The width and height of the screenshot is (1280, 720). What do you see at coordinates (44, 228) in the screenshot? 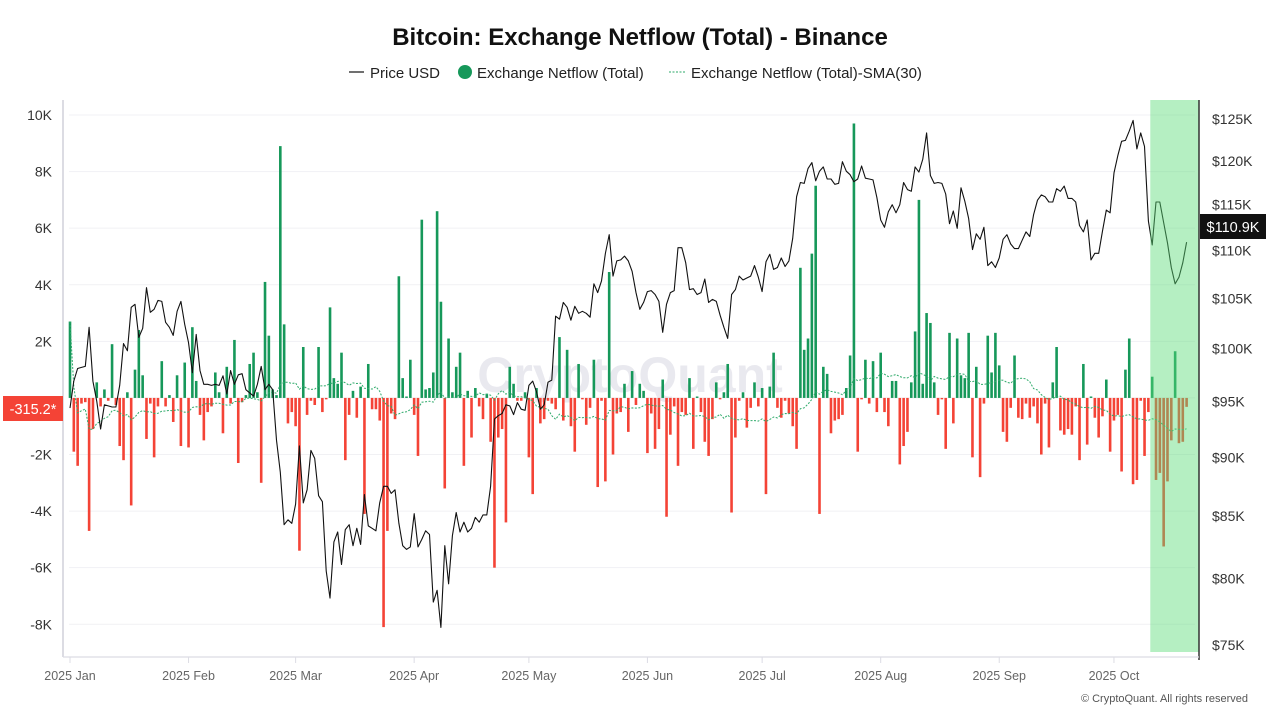
I see `left-tick-label: 6K` at bounding box center [44, 228].